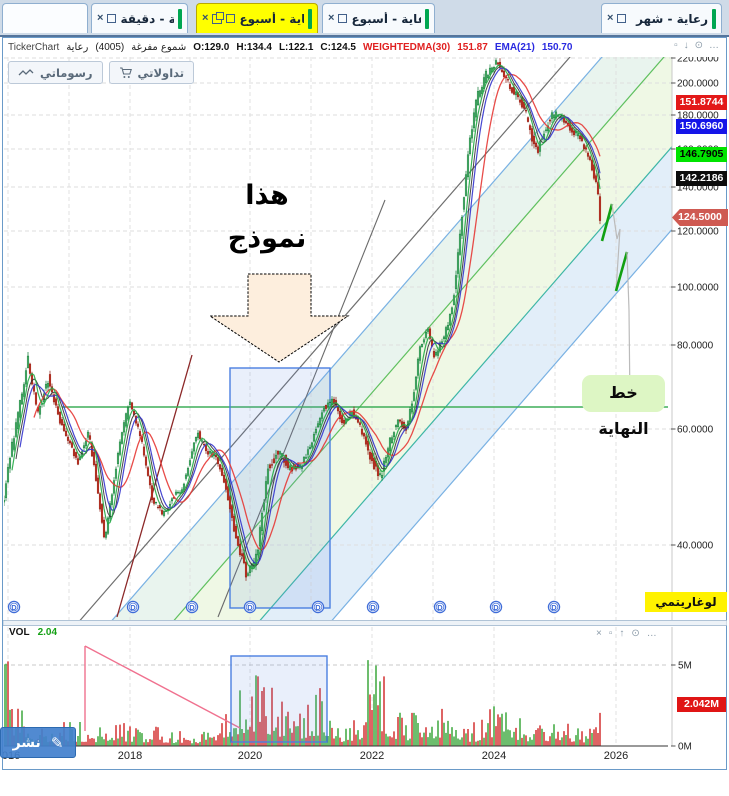 This screenshot has width=729, height=796. What do you see at coordinates (338, 47) in the screenshot?
I see `ohlc-close: C:124.5` at bounding box center [338, 47].